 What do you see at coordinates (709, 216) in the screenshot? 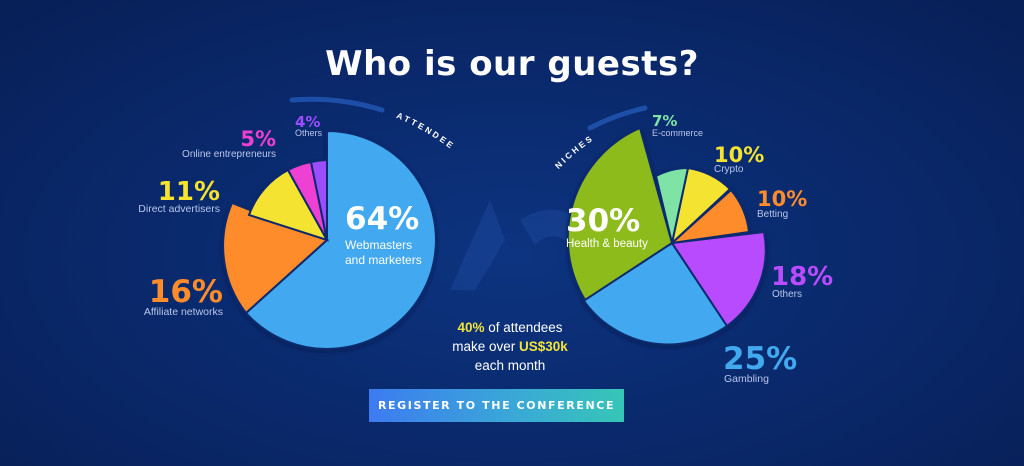
I see `pie-slice-betting` at bounding box center [709, 216].